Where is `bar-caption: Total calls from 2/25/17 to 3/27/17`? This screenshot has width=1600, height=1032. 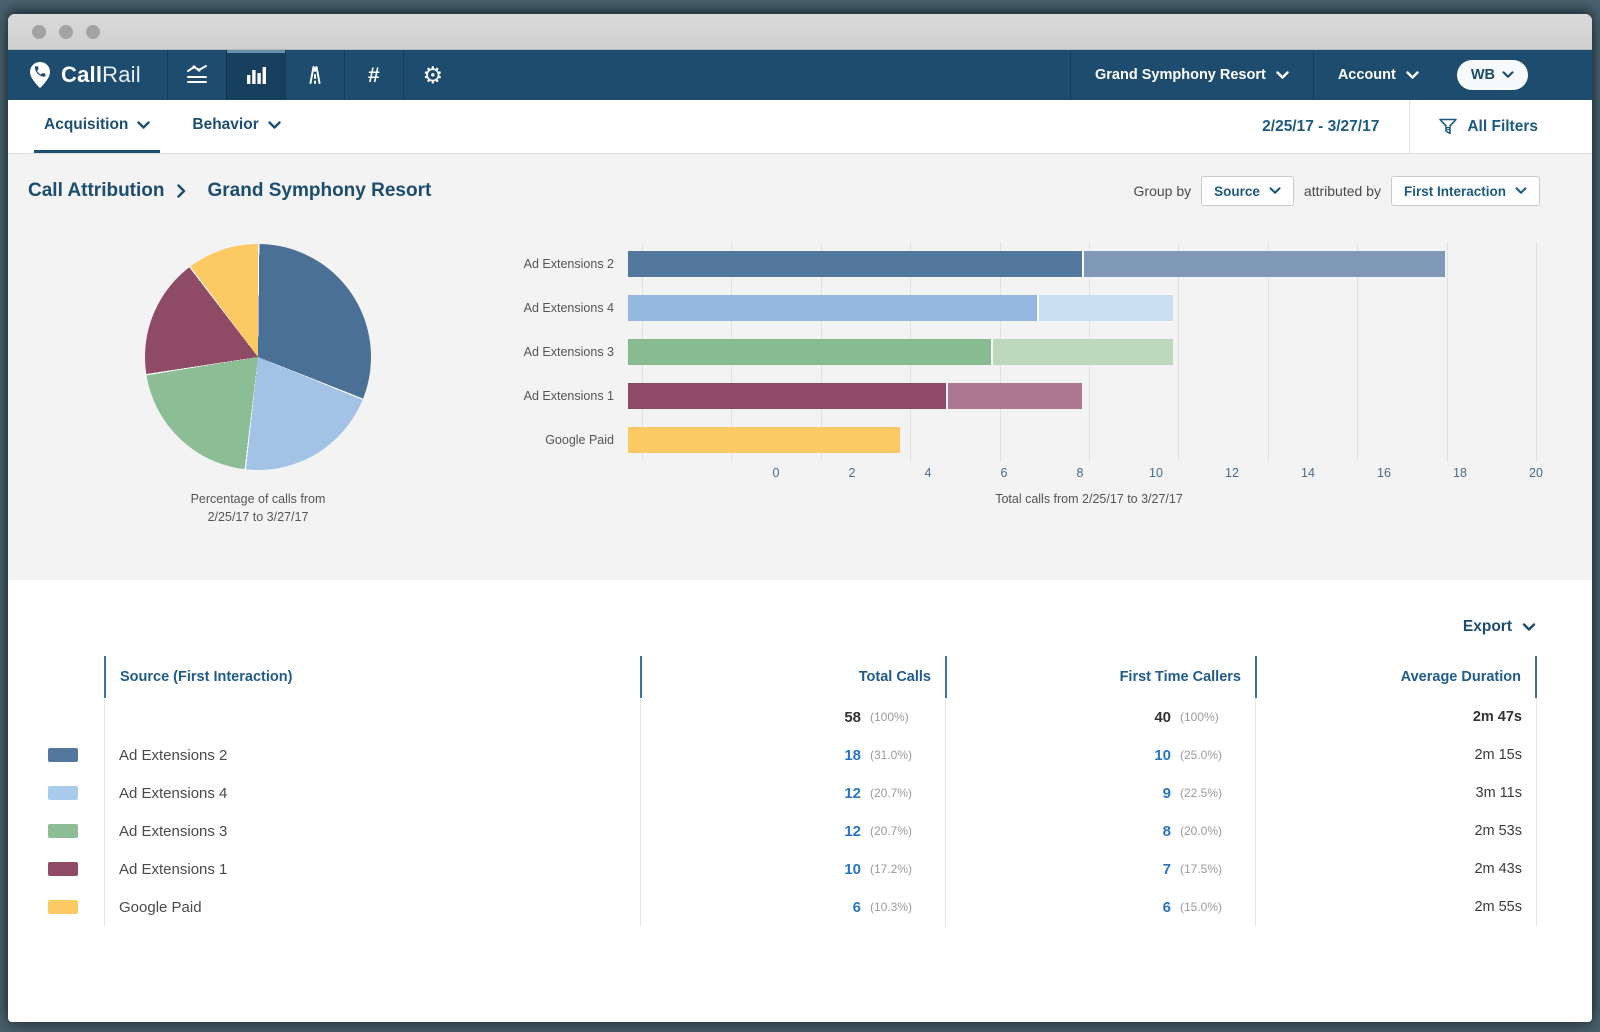
bar-caption: Total calls from 2/25/17 to 3/27/17 is located at coordinates (1089, 499).